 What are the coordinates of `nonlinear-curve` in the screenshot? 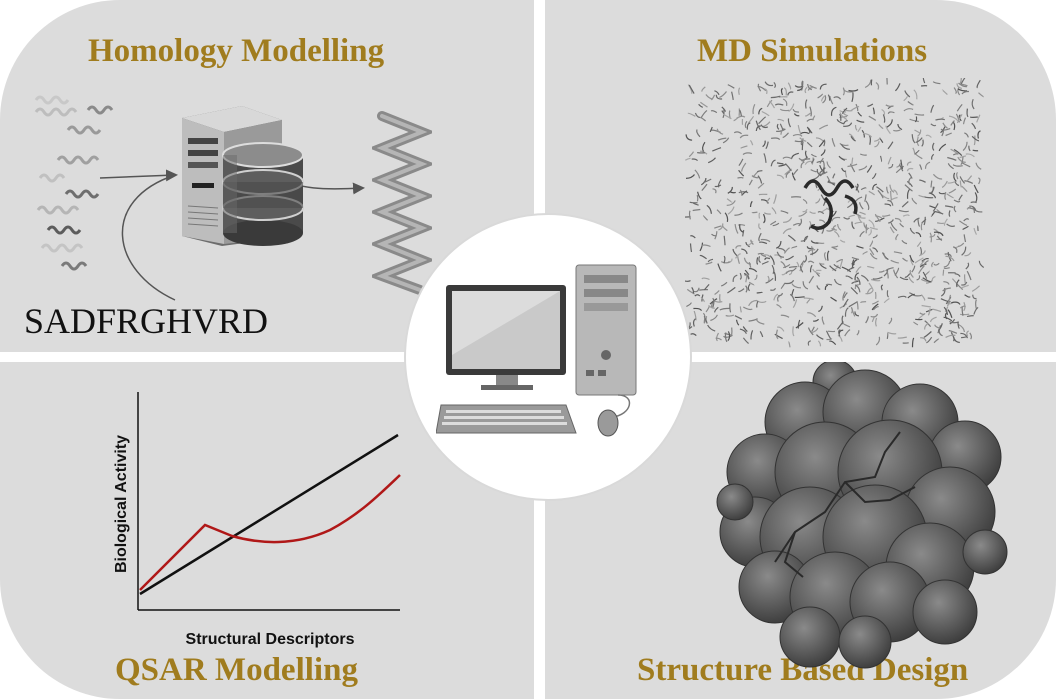 It's located at (270, 532).